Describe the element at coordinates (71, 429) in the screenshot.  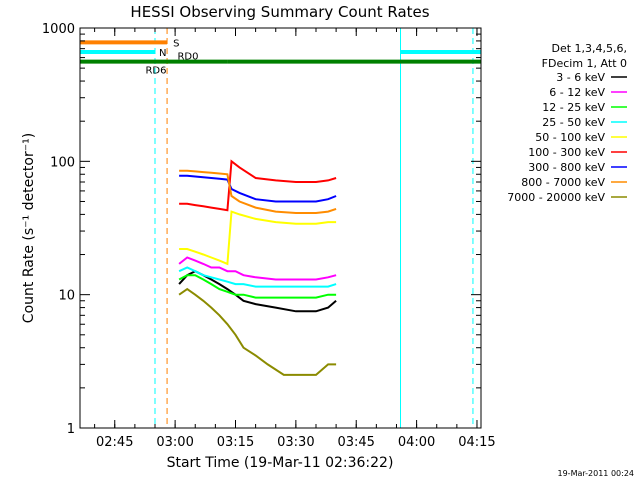
I see `y-tick-label: 1` at that location.